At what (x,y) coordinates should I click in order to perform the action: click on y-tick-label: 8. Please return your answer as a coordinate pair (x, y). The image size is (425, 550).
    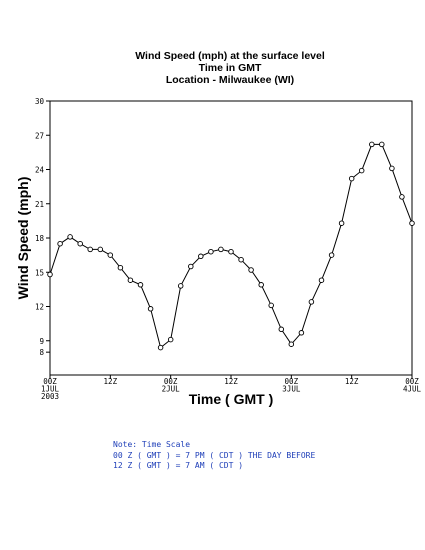
    Looking at the image, I should click on (41, 352).